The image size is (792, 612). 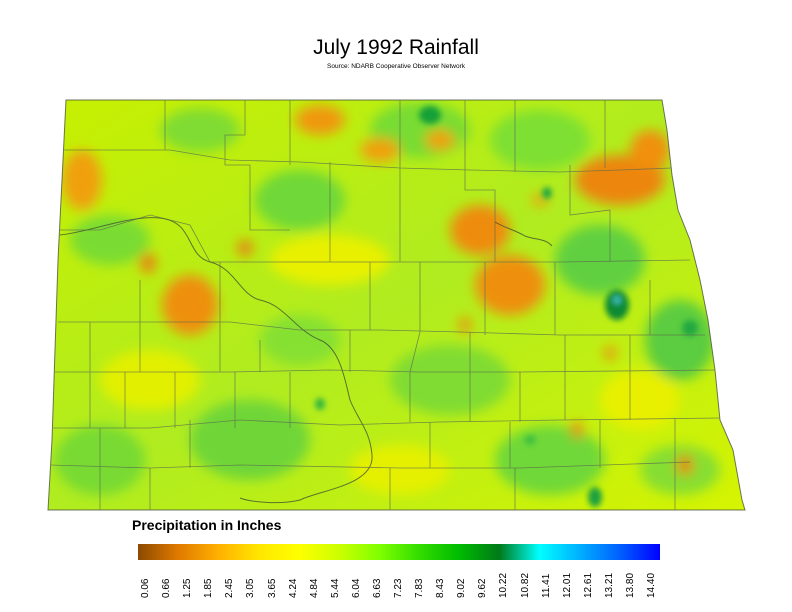 I want to click on legend-tick-label: 13.80, so click(x=630, y=585).